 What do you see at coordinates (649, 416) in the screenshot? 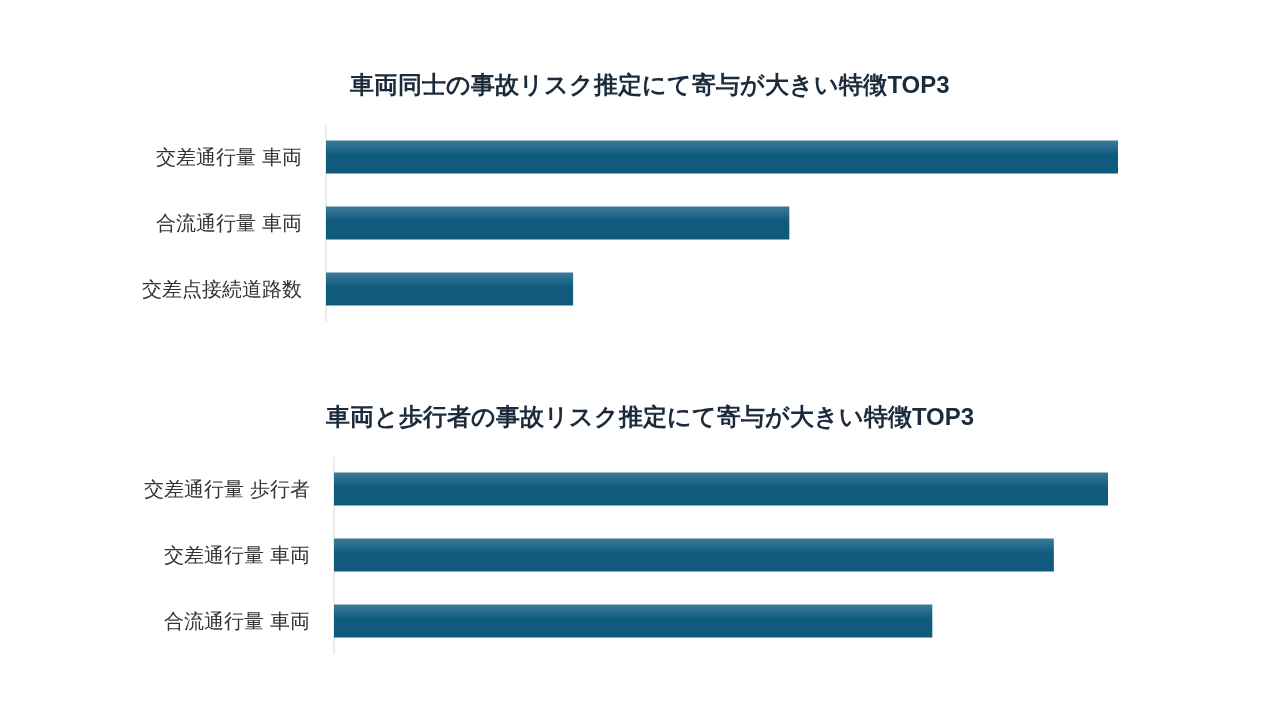
I see `chart-title: 車両と歩行者の事故リスク推定にて寄与が大きい特徴TOP3` at bounding box center [649, 416].